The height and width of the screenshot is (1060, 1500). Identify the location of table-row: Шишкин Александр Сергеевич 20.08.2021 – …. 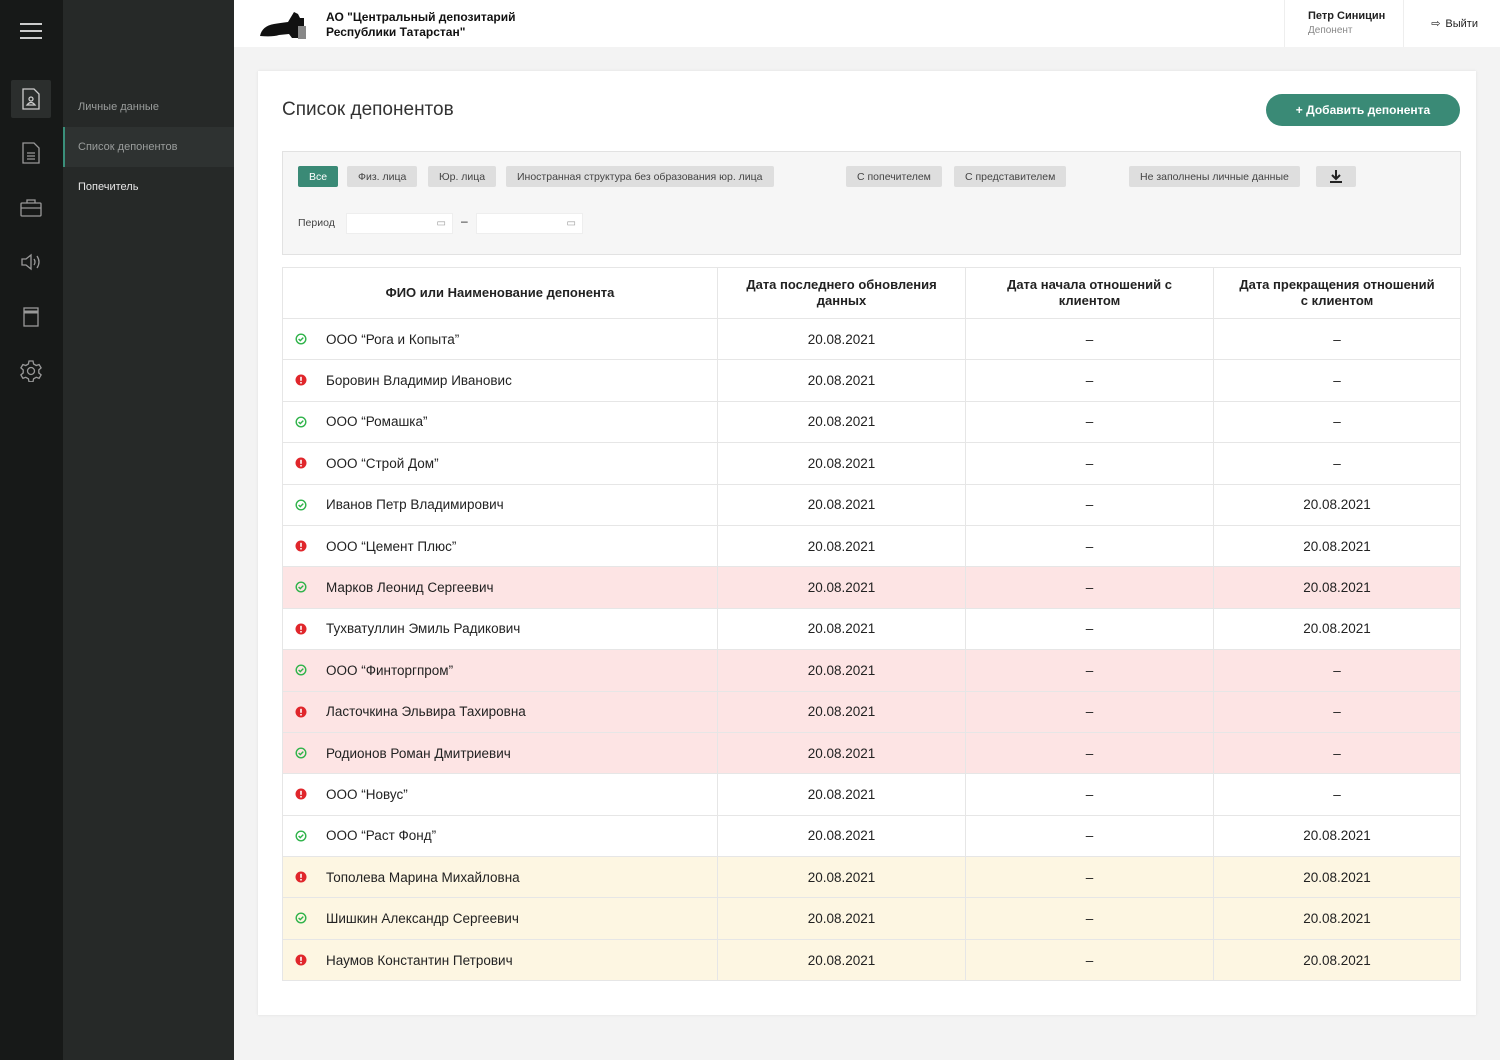
(871, 918).